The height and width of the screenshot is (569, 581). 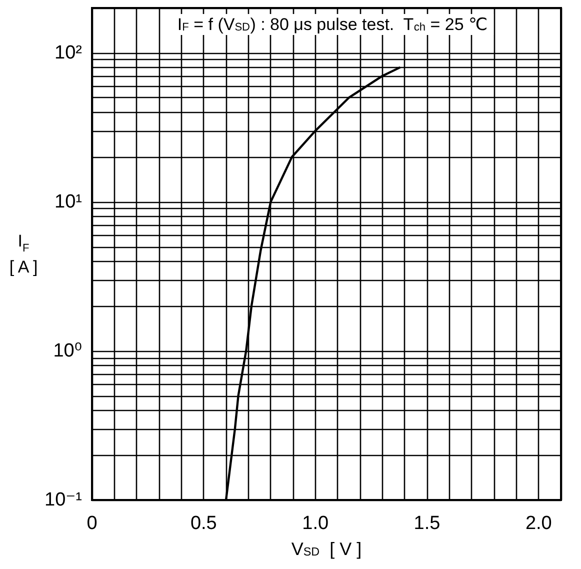 What do you see at coordinates (315, 523) in the screenshot?
I see `x-tick-label: 1.0` at bounding box center [315, 523].